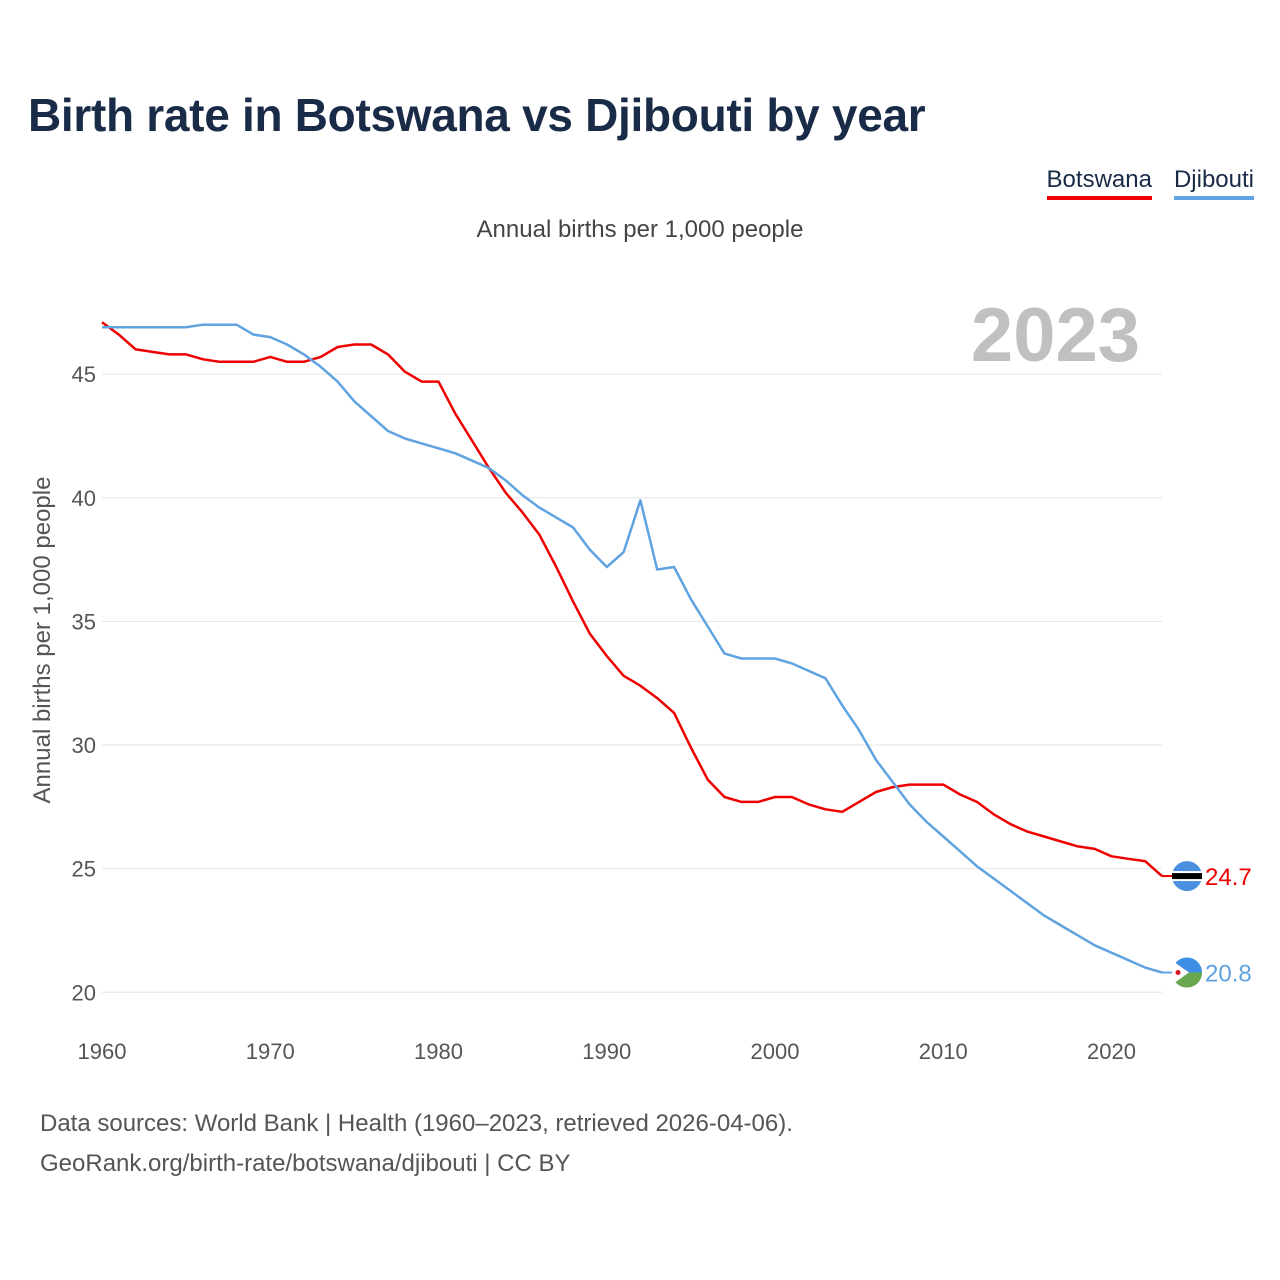 Image resolution: width=1280 pixels, height=1280 pixels. Describe the element at coordinates (84, 374) in the screenshot. I see `y-tick-label-45: 45` at that location.